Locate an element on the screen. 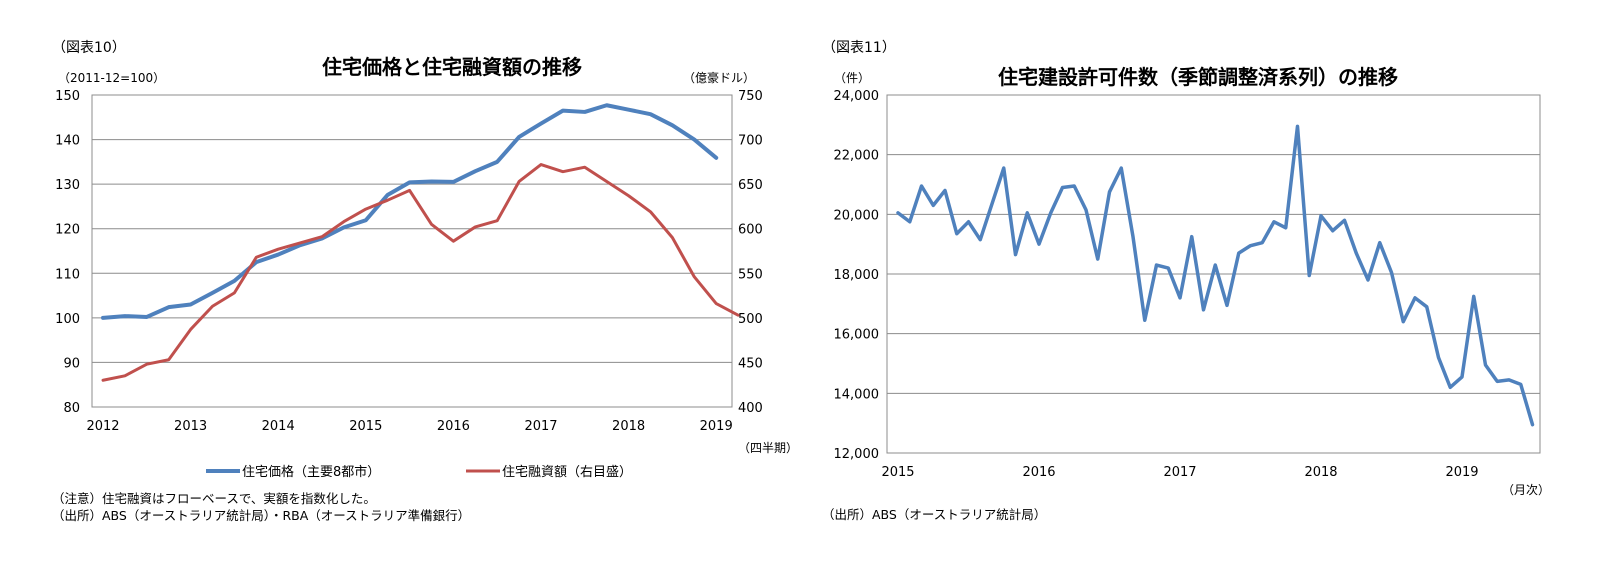 Image resolution: width=1621 pixels, height=567 pixels. left-axis-unit: （2011-12=100） is located at coordinates (111, 78).